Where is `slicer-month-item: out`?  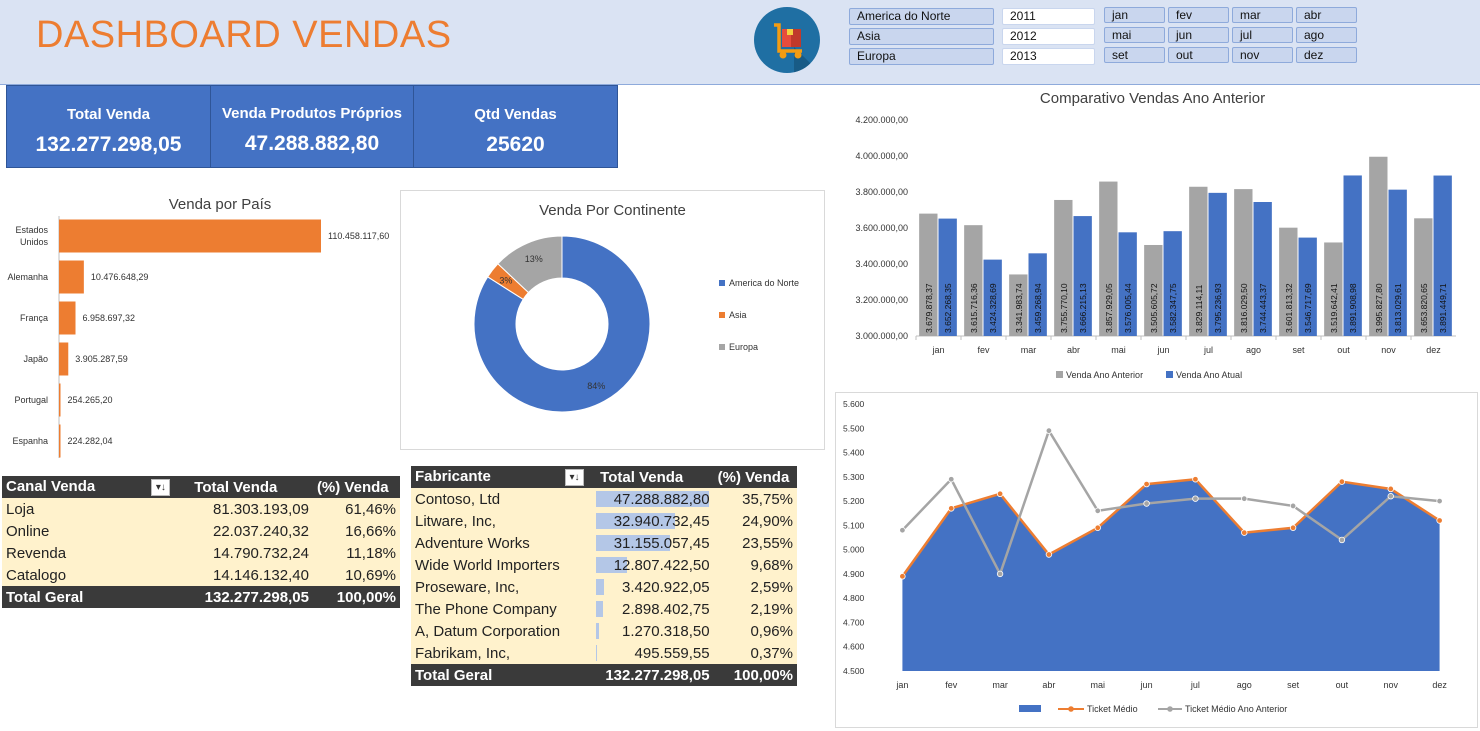 slicer-month-item: out is located at coordinates (1198, 55).